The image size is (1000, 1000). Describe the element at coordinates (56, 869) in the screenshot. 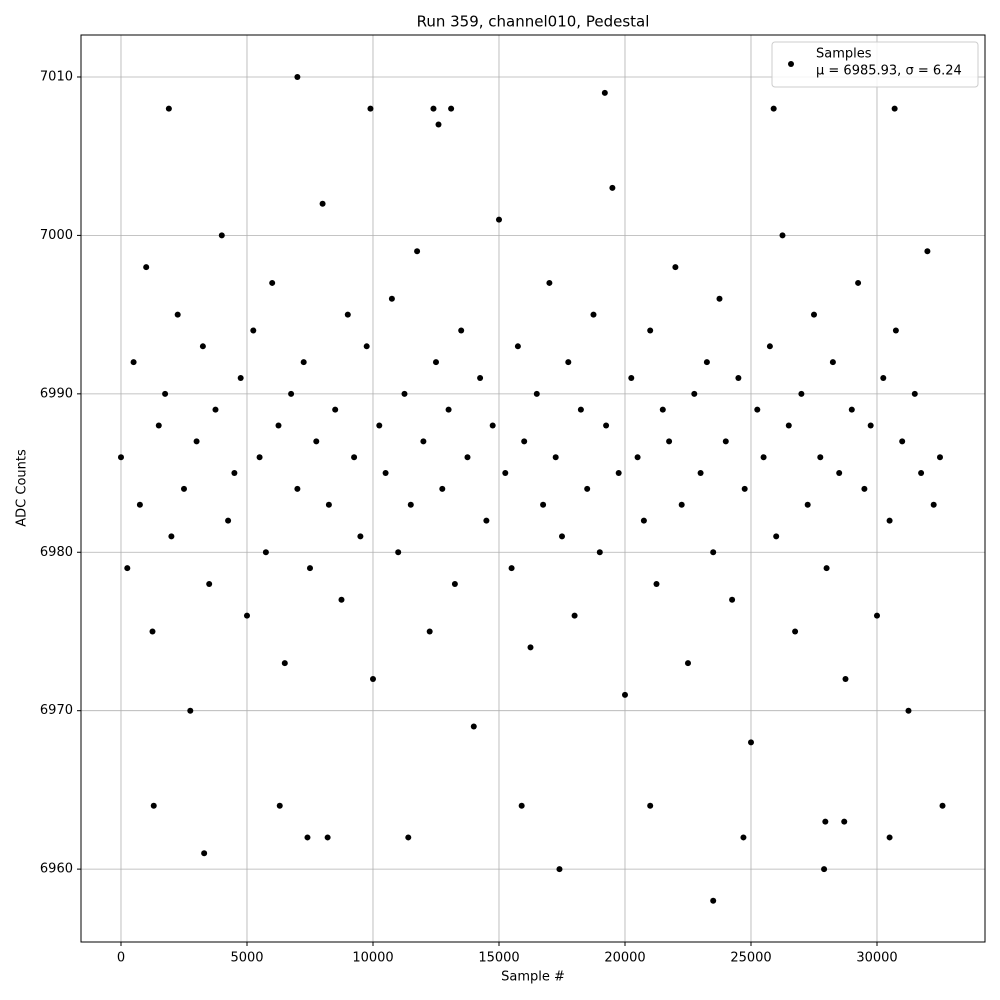

I see `y-tick-label: 6960` at that location.